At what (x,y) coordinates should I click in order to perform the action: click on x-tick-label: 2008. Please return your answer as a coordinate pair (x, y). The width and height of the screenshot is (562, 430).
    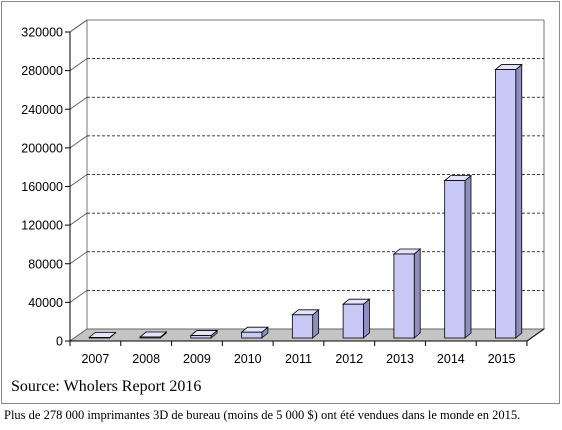
    Looking at the image, I should click on (146, 359).